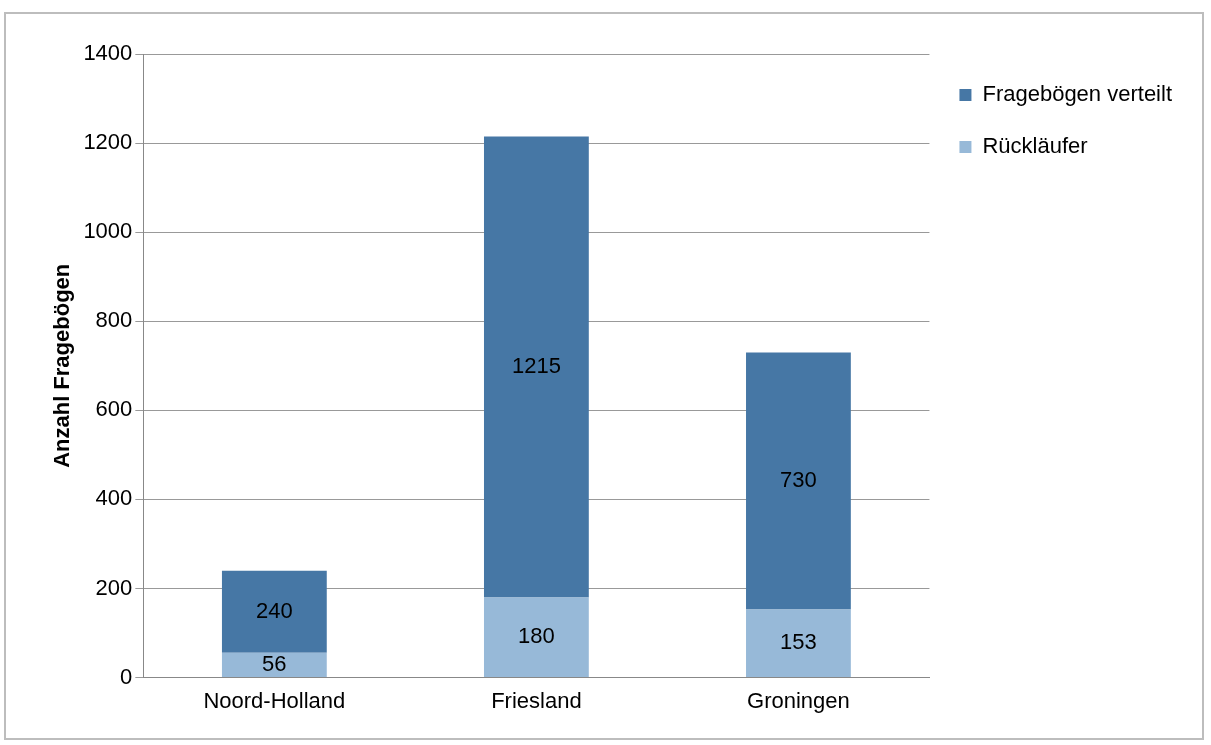 This screenshot has width=1211, height=745. I want to click on x-tick-label: Groningen, so click(798, 700).